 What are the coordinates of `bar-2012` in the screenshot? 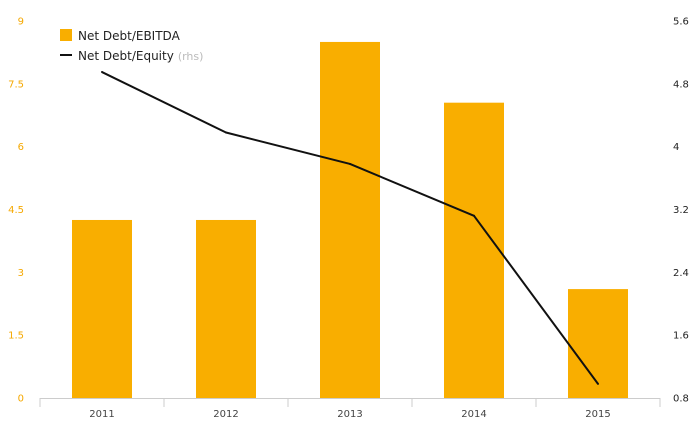 It's located at (226, 308).